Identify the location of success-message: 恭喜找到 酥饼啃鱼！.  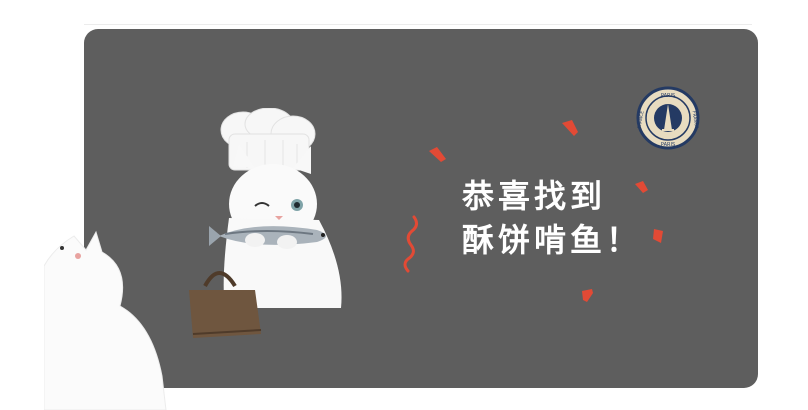
(552, 218).